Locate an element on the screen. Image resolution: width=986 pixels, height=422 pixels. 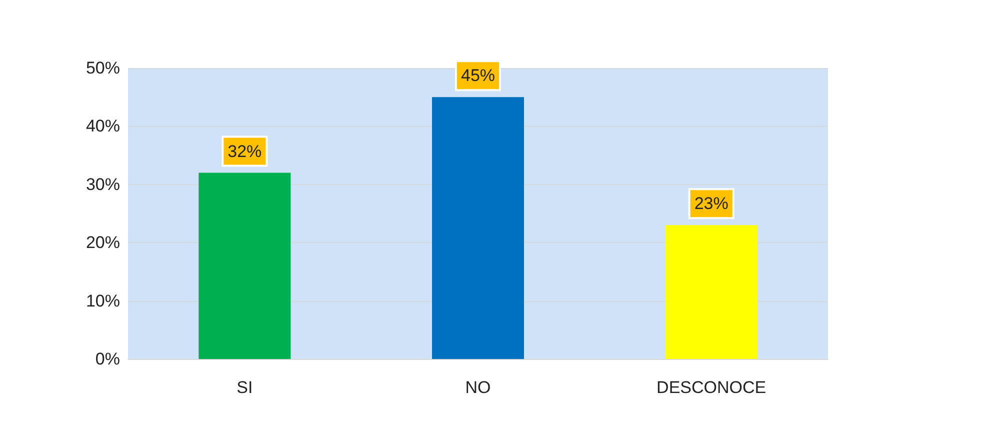
x-tick-label: SI is located at coordinates (244, 387).